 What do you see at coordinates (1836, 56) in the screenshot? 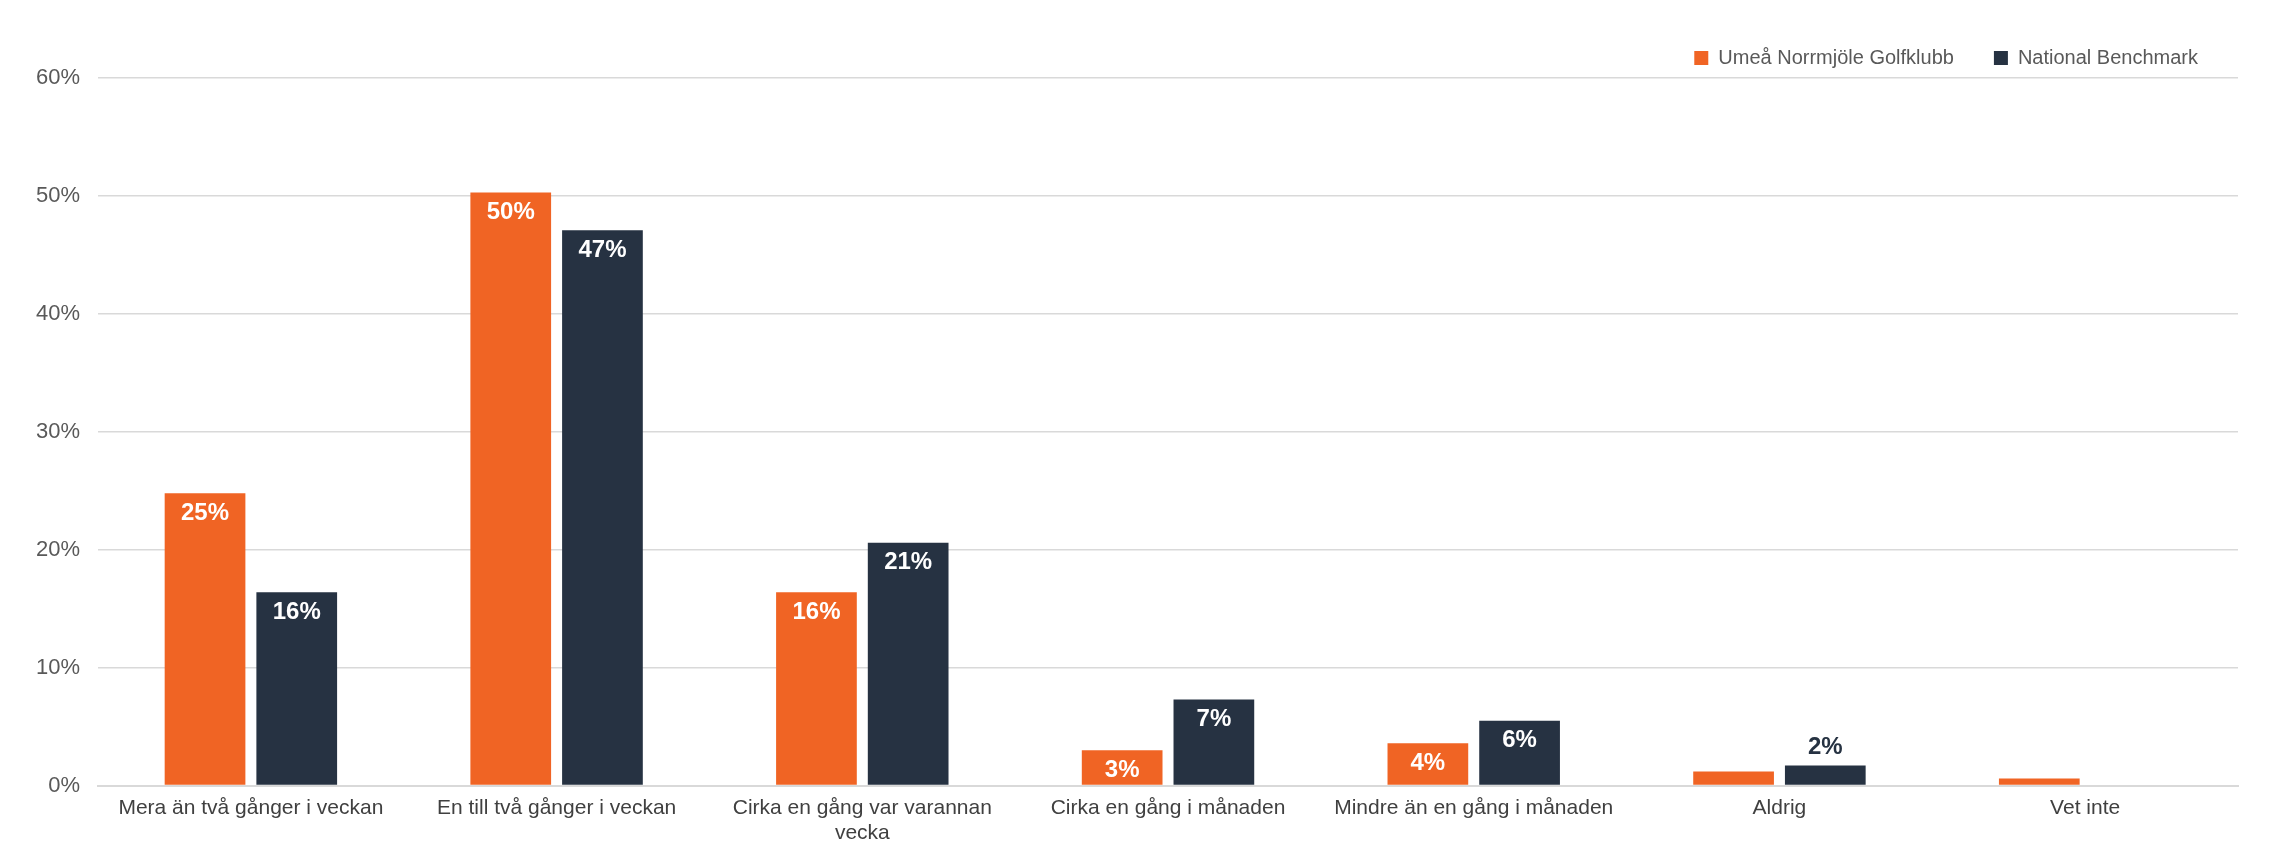
I see `legend-label: Umeå Norrmjöle Golfklubb` at bounding box center [1836, 56].